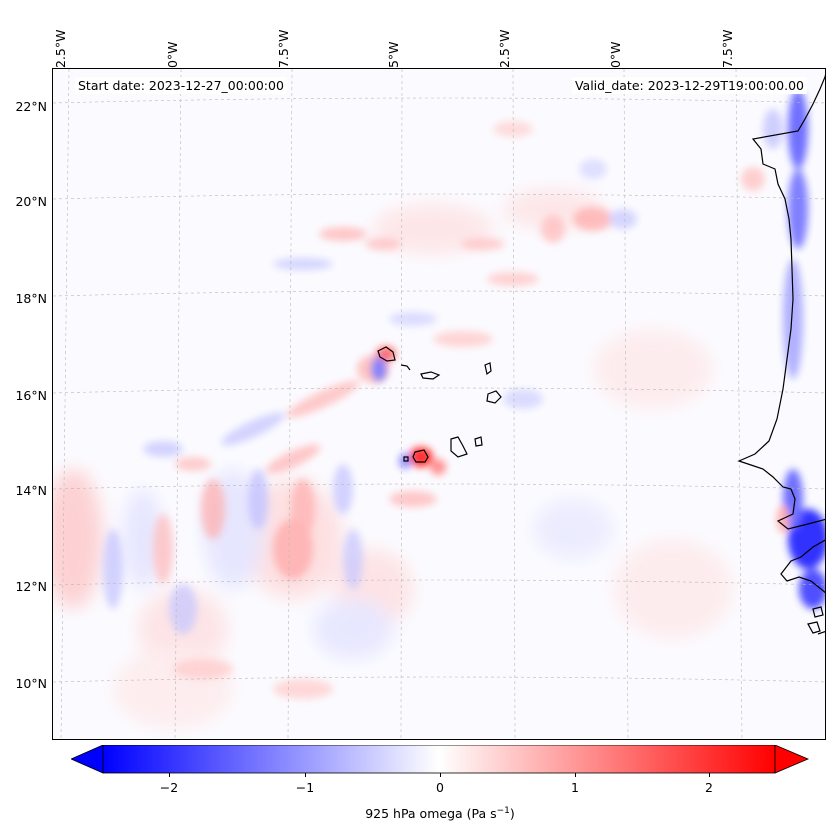  Describe the element at coordinates (31, 298) in the screenshot. I see `lat-label: 18°N` at that location.